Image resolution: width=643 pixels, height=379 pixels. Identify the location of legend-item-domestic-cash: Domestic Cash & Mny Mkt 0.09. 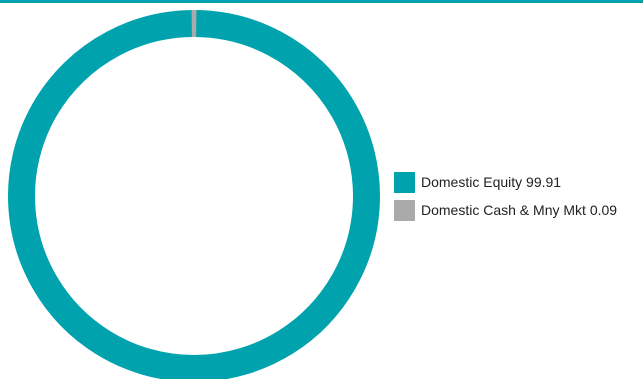
(505, 210).